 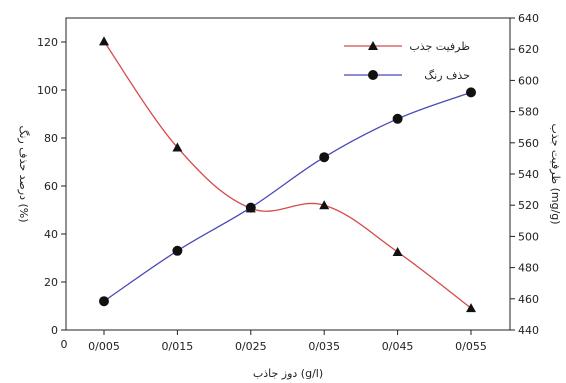 What do you see at coordinates (64, 344) in the screenshot?
I see `x-tick-label: 0` at bounding box center [64, 344].